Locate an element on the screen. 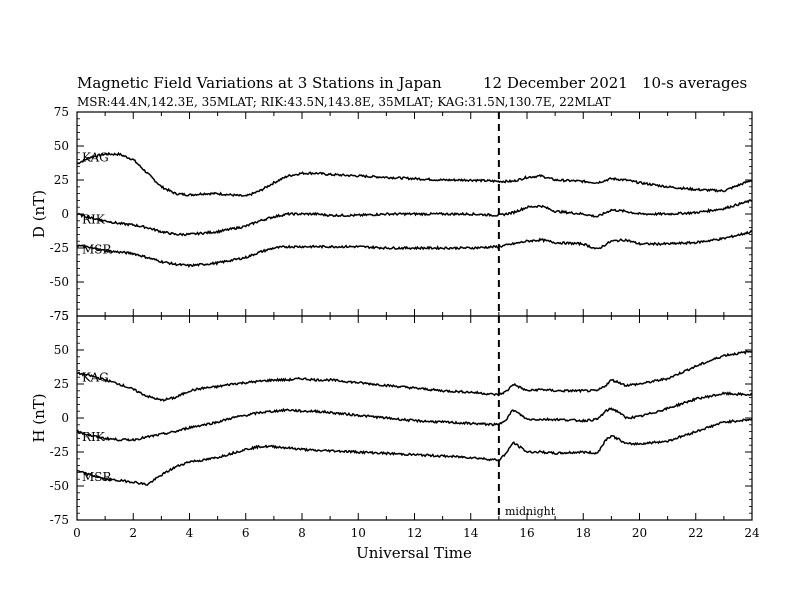  x-tick-label: 14 is located at coordinates (471, 533).